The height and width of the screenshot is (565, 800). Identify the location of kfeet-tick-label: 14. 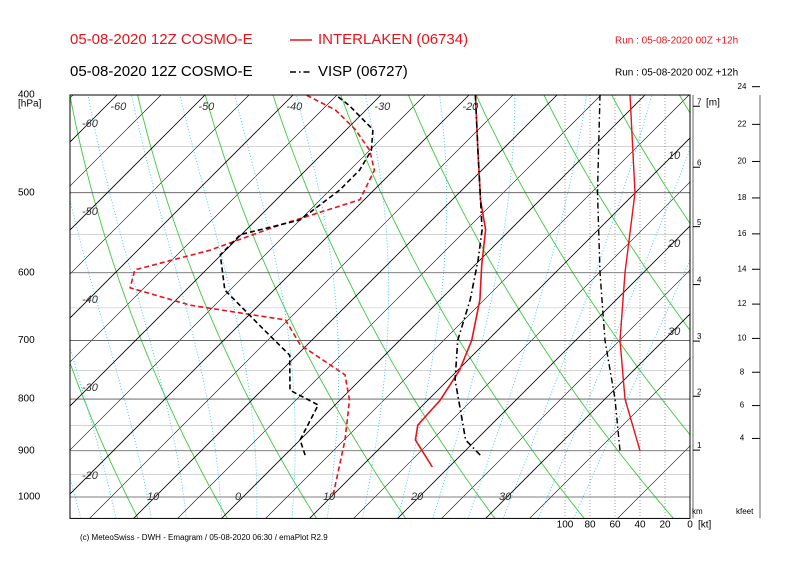
(742, 268).